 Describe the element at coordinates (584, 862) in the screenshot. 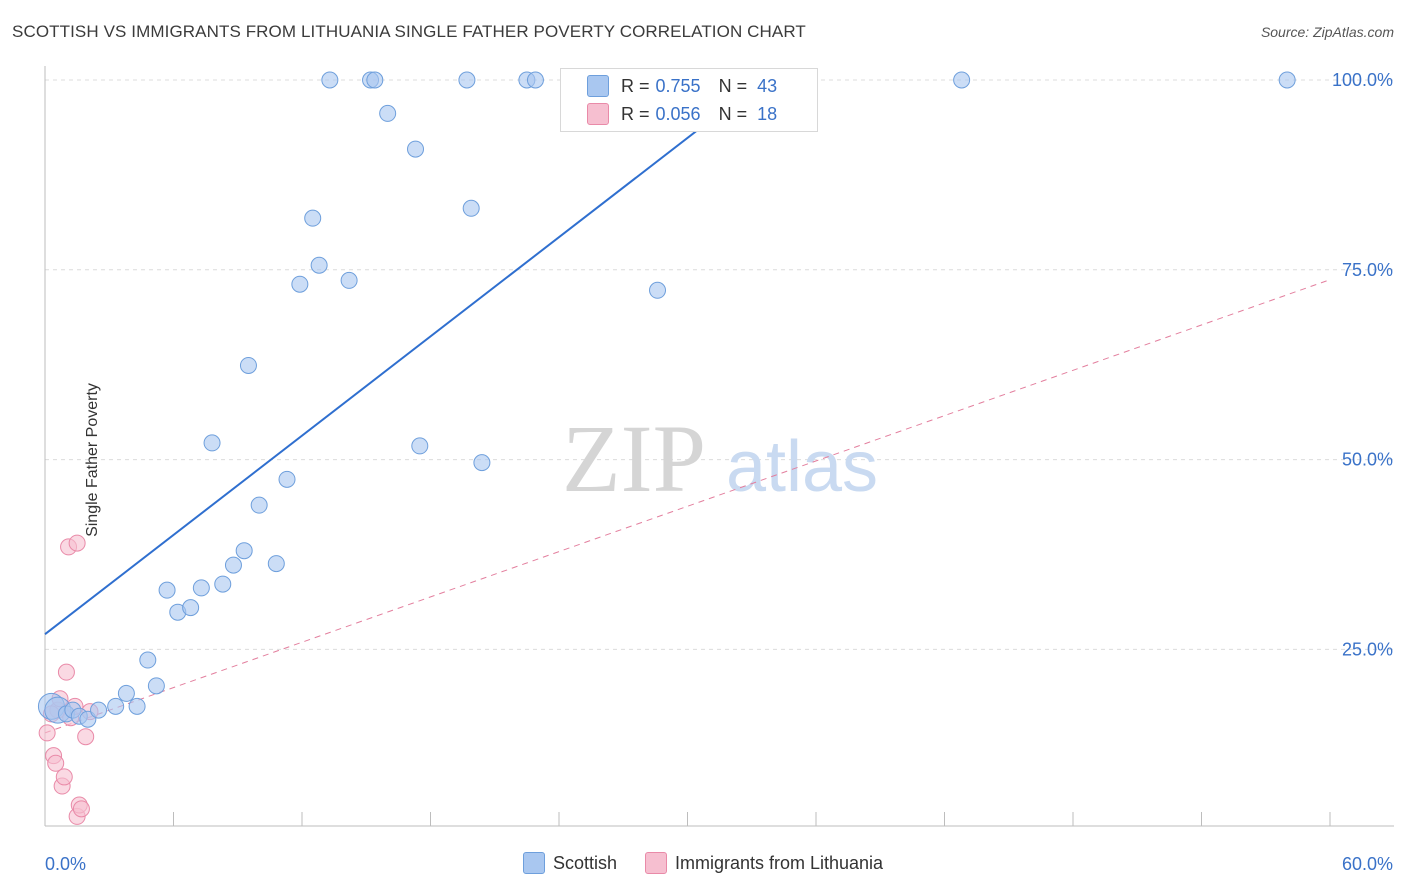

I see `legend-label-scottish: Scottish` at that location.